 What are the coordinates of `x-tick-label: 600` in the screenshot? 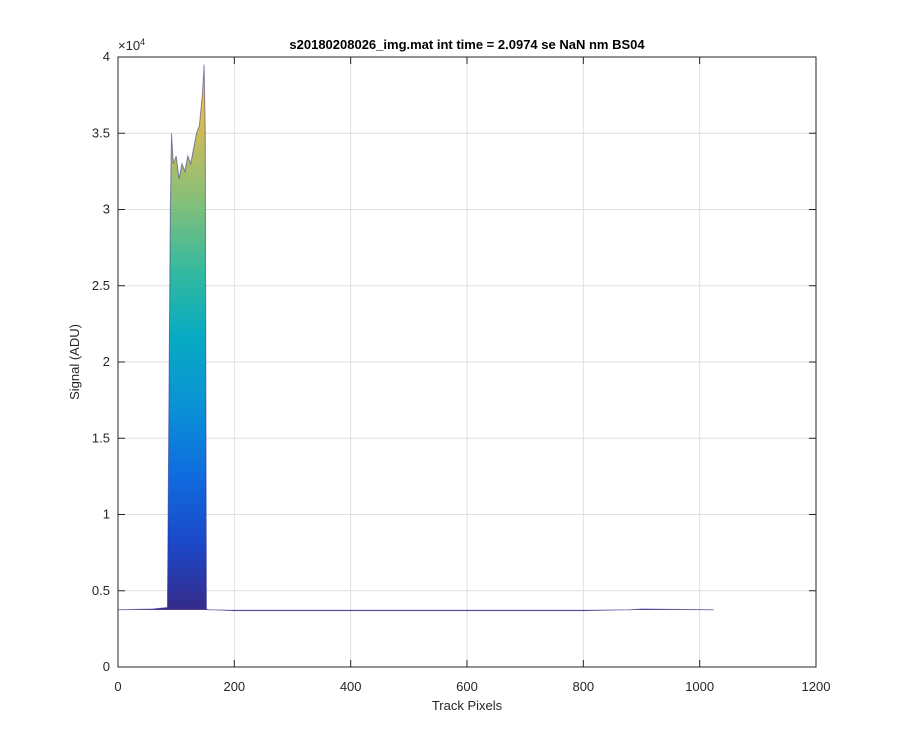 It's located at (467, 686).